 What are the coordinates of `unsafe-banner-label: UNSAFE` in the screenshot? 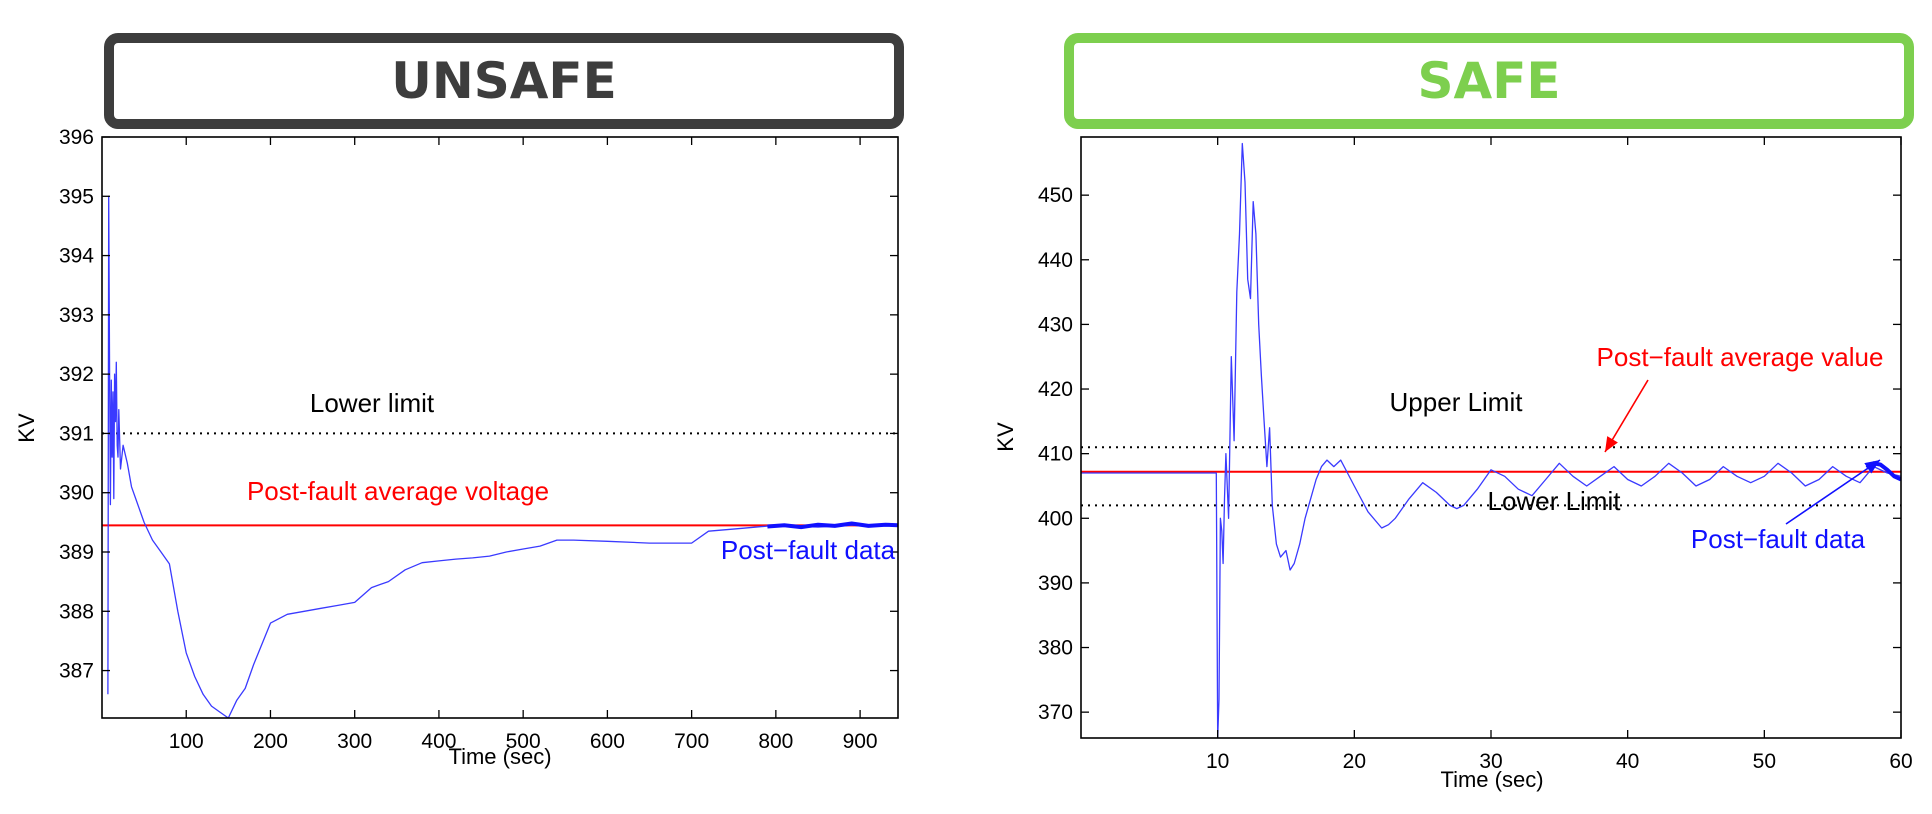 It's located at (504, 81).